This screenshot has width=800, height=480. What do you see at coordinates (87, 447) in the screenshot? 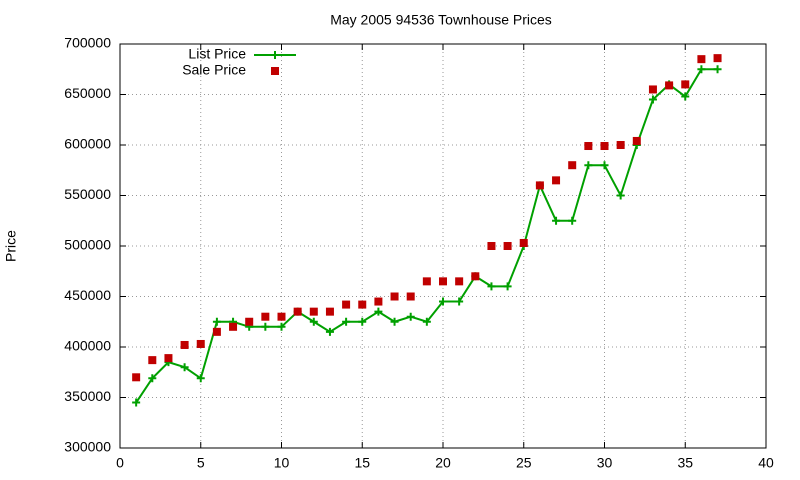
I see `y-tick-label: 300000` at bounding box center [87, 447].